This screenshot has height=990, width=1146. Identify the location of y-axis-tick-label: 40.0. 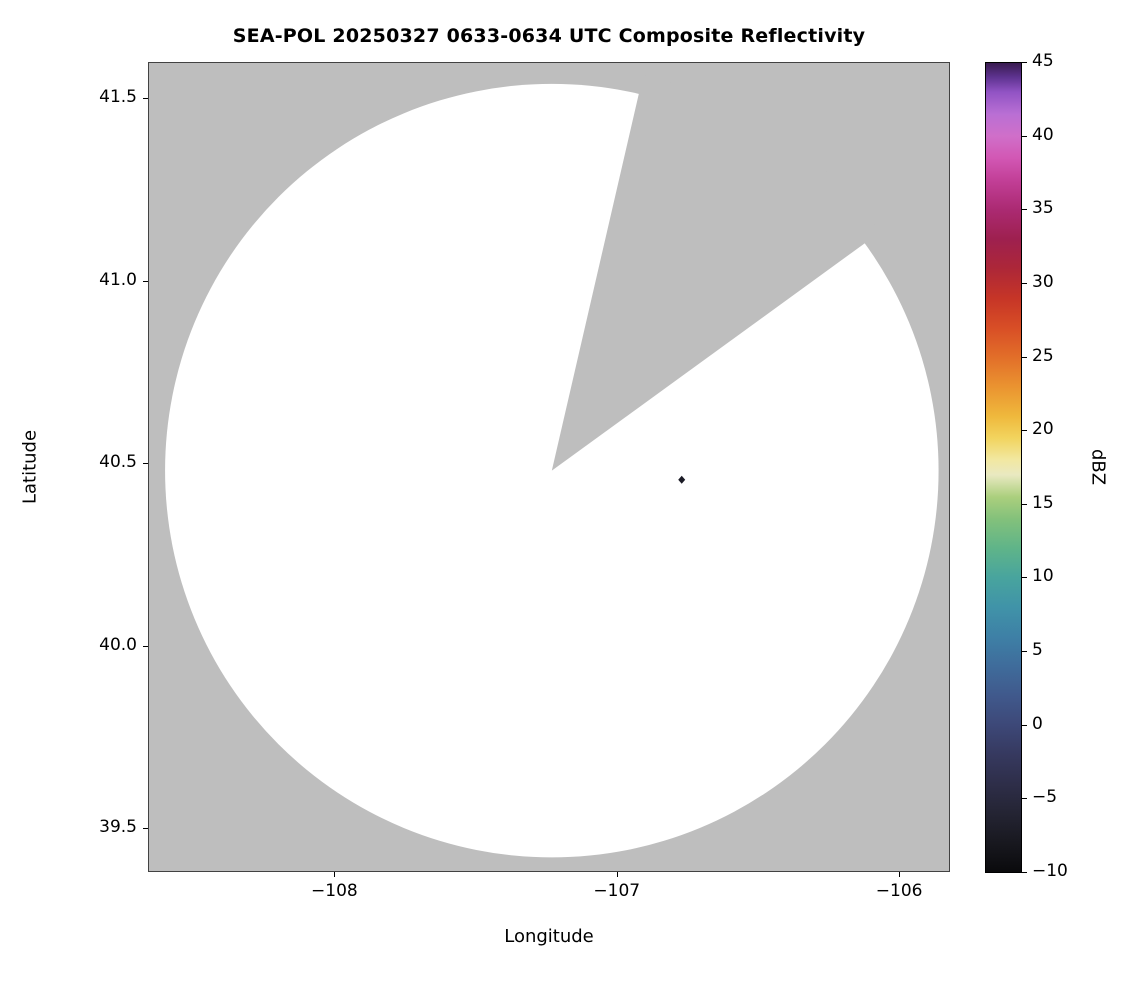
(118, 644).